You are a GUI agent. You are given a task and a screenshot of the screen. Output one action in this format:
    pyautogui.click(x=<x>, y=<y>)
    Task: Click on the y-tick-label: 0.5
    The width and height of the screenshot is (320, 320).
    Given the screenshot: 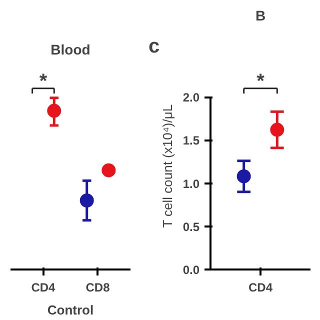 What is the action you would take?
    pyautogui.click(x=191, y=227)
    